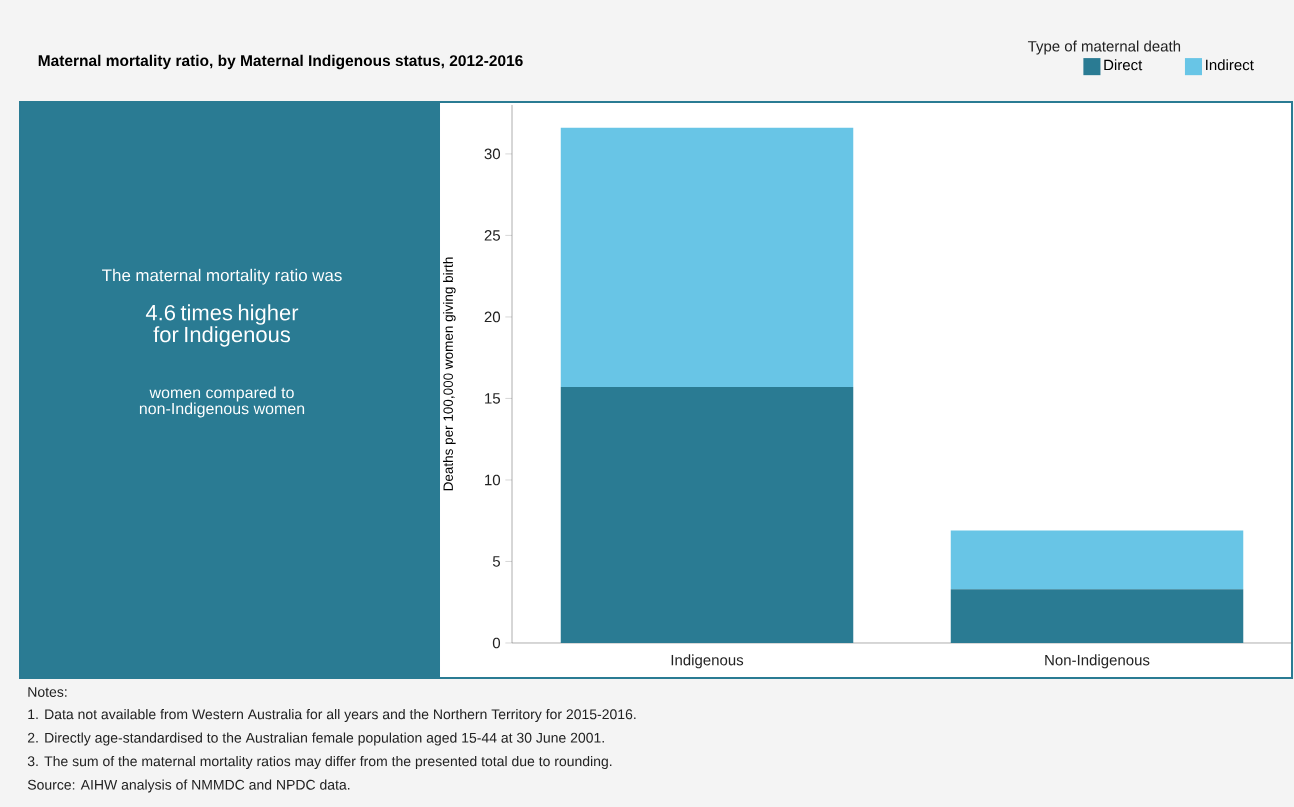 The height and width of the screenshot is (807, 1294). I want to click on legend-label: Indirect, so click(1230, 65).